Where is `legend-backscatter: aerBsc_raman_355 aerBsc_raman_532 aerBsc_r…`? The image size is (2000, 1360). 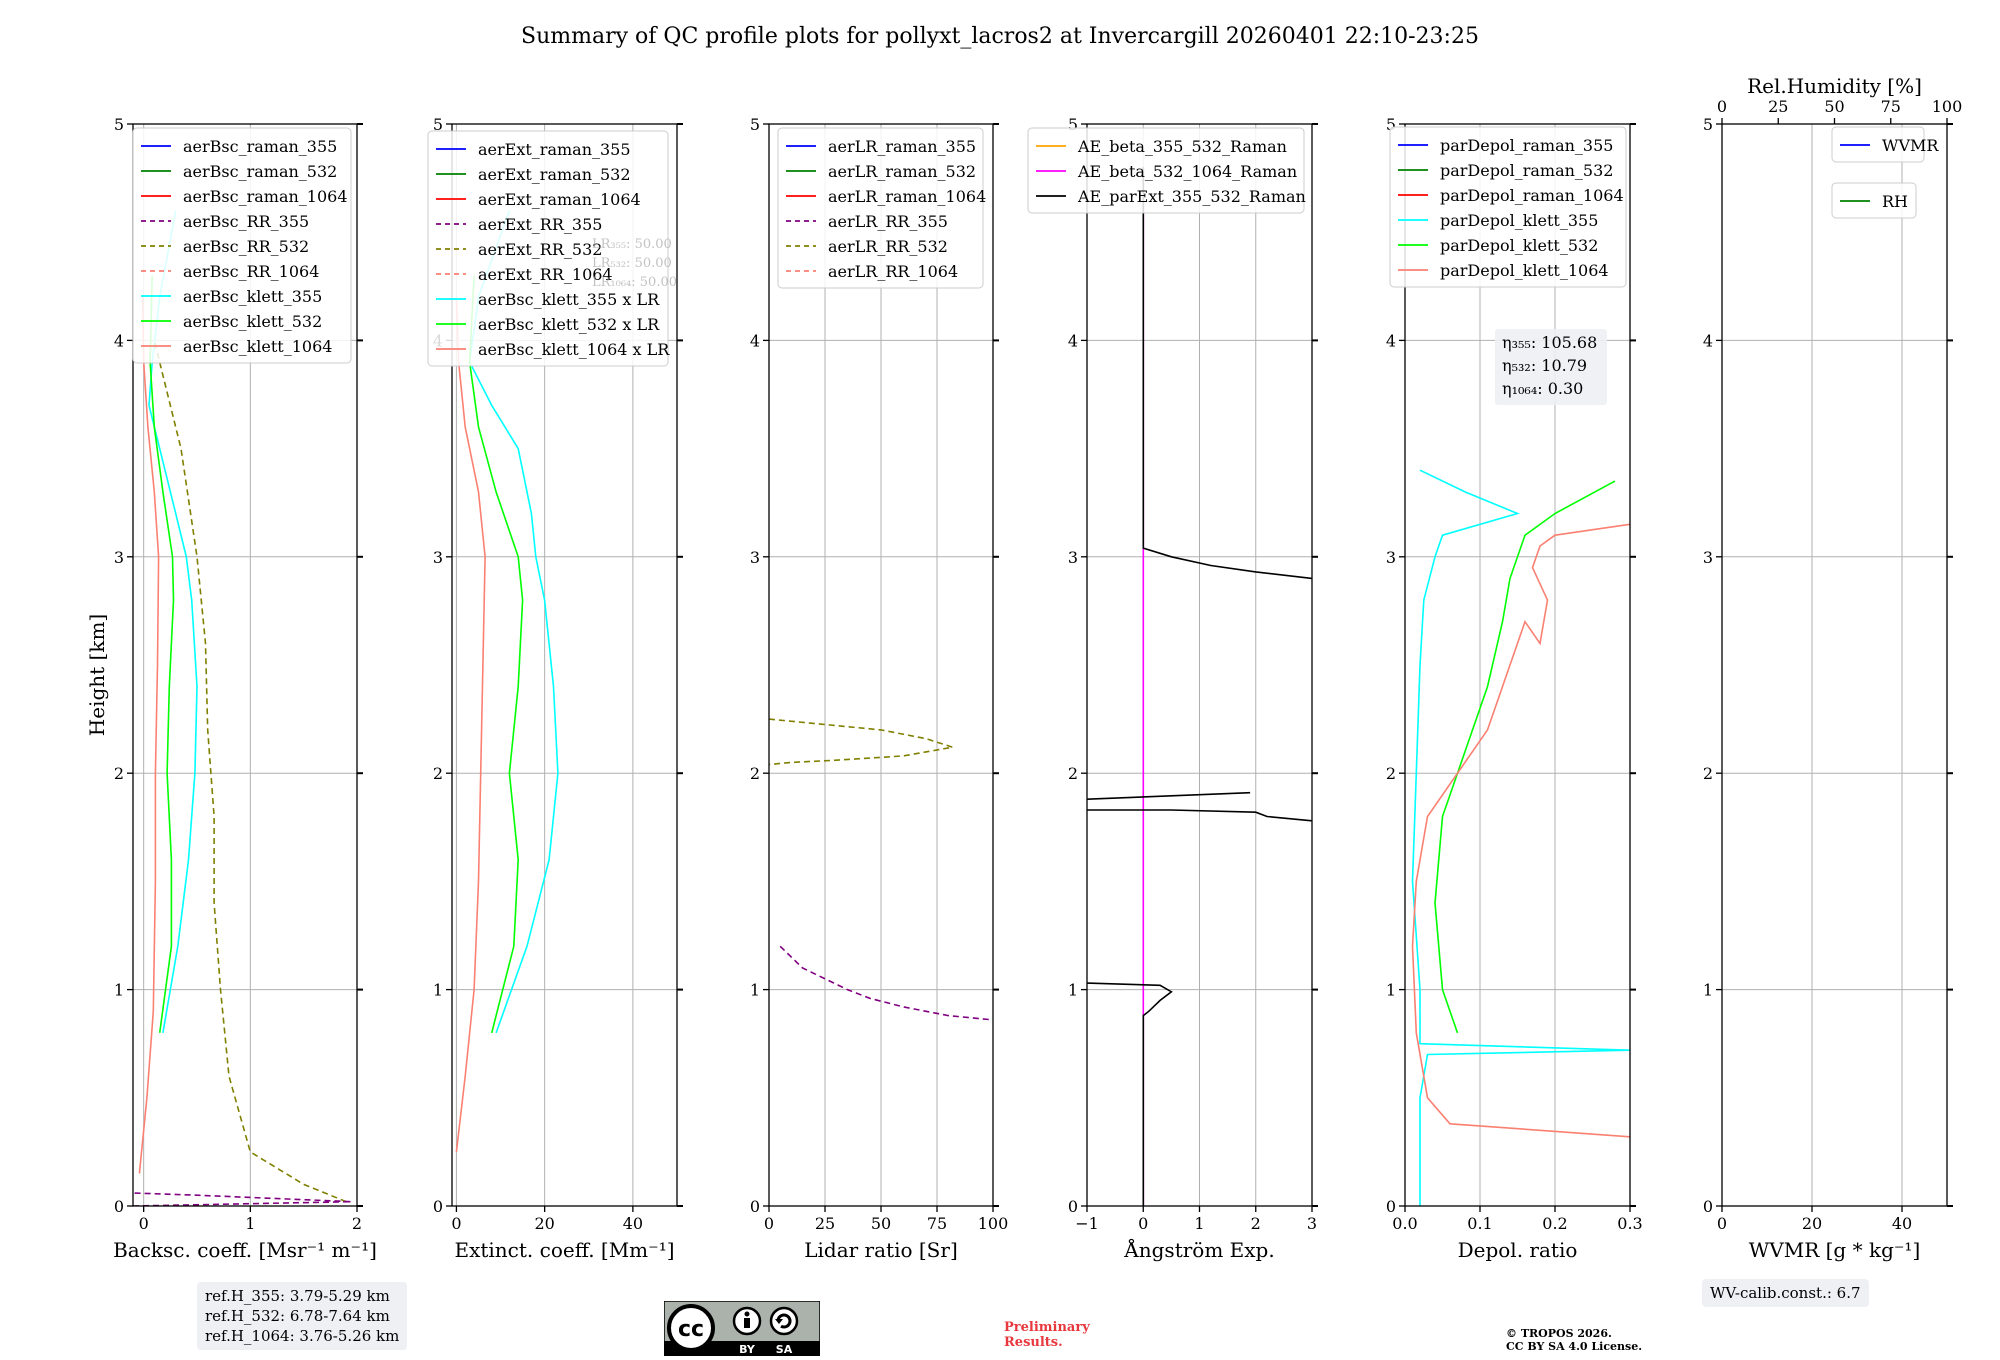 legend-backscatter: aerBsc_raman_355 aerBsc_raman_532 aerBsc_r… is located at coordinates (242, 245).